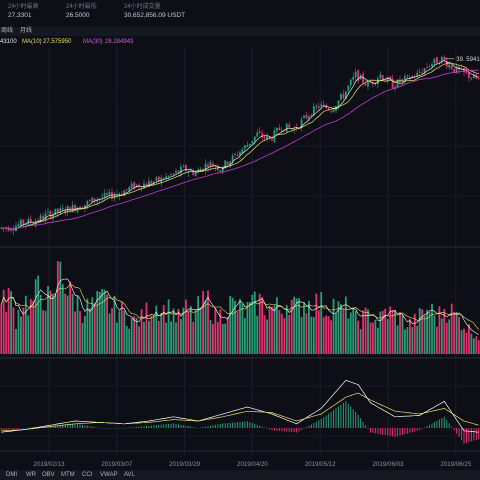 The width and height of the screenshot is (480, 480). What do you see at coordinates (11, 475) in the screenshot?
I see `indicator-tab-dmi: DMI` at bounding box center [11, 475].